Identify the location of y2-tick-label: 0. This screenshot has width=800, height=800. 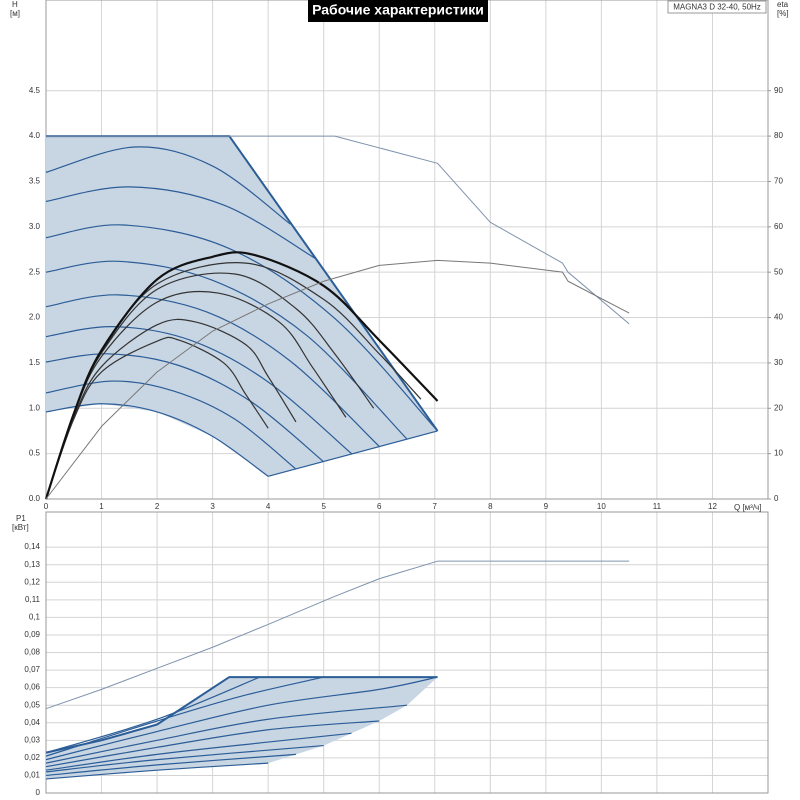
(776, 498).